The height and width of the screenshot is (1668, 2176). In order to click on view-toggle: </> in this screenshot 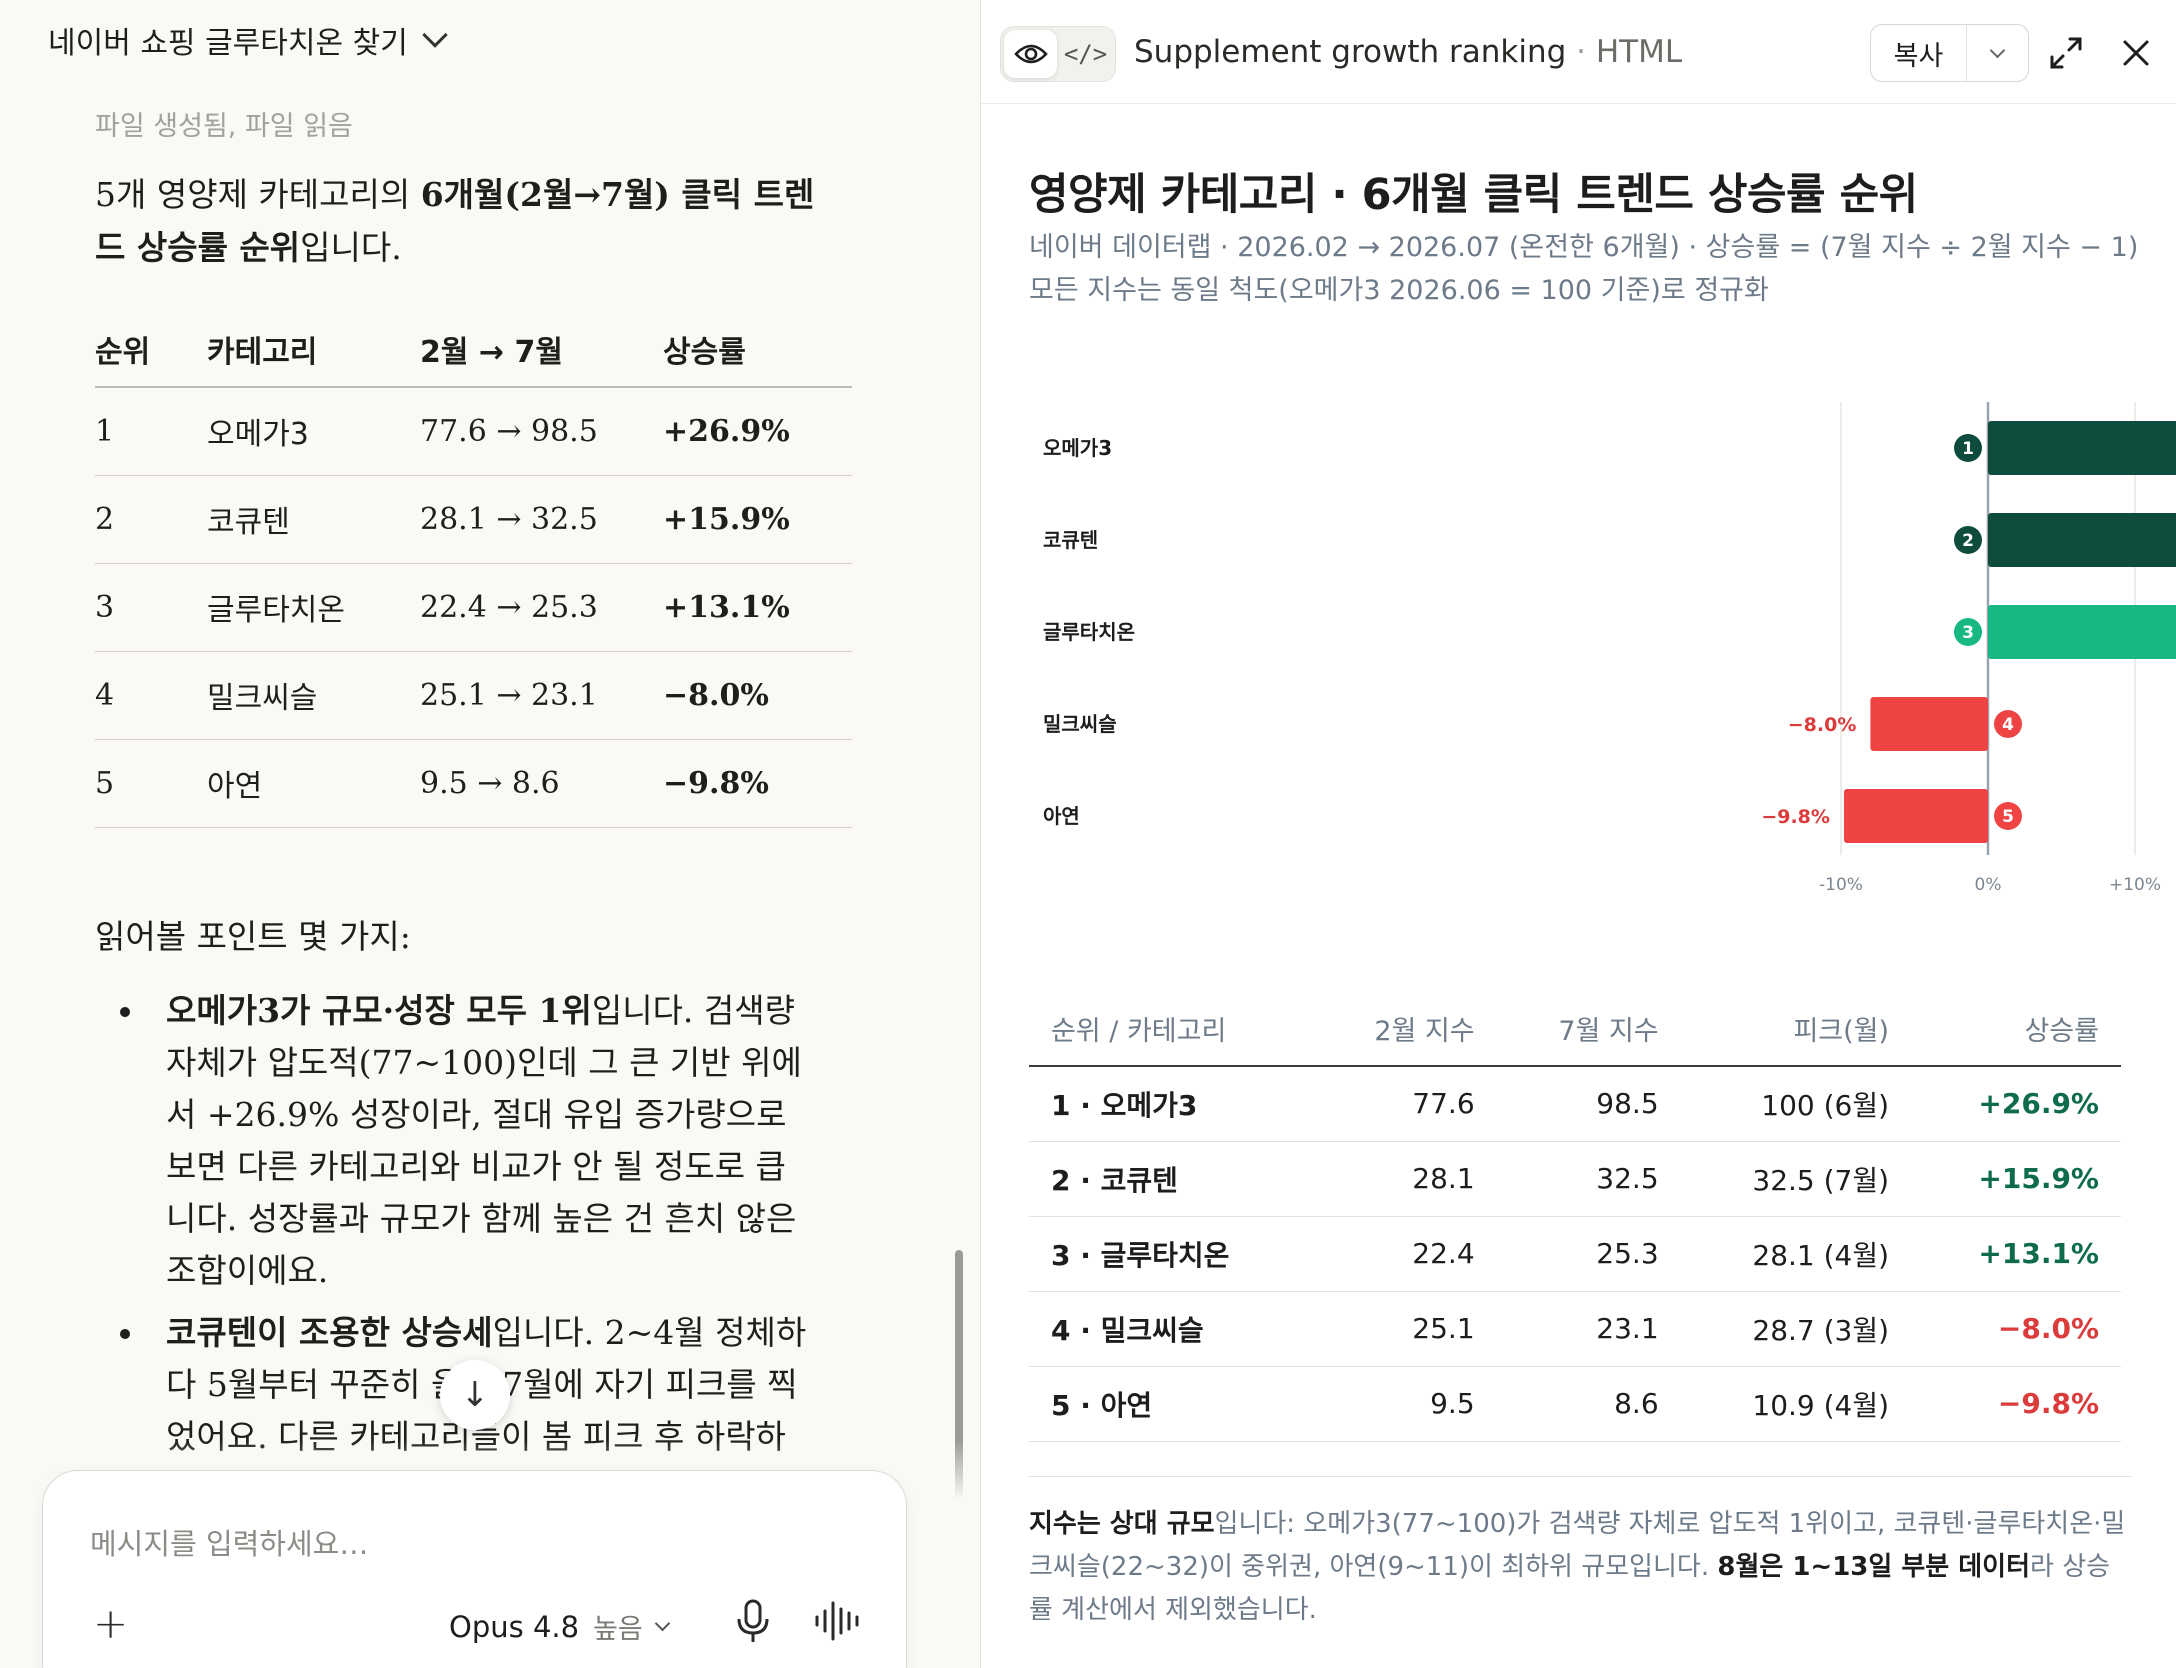, I will do `click(1058, 54)`.